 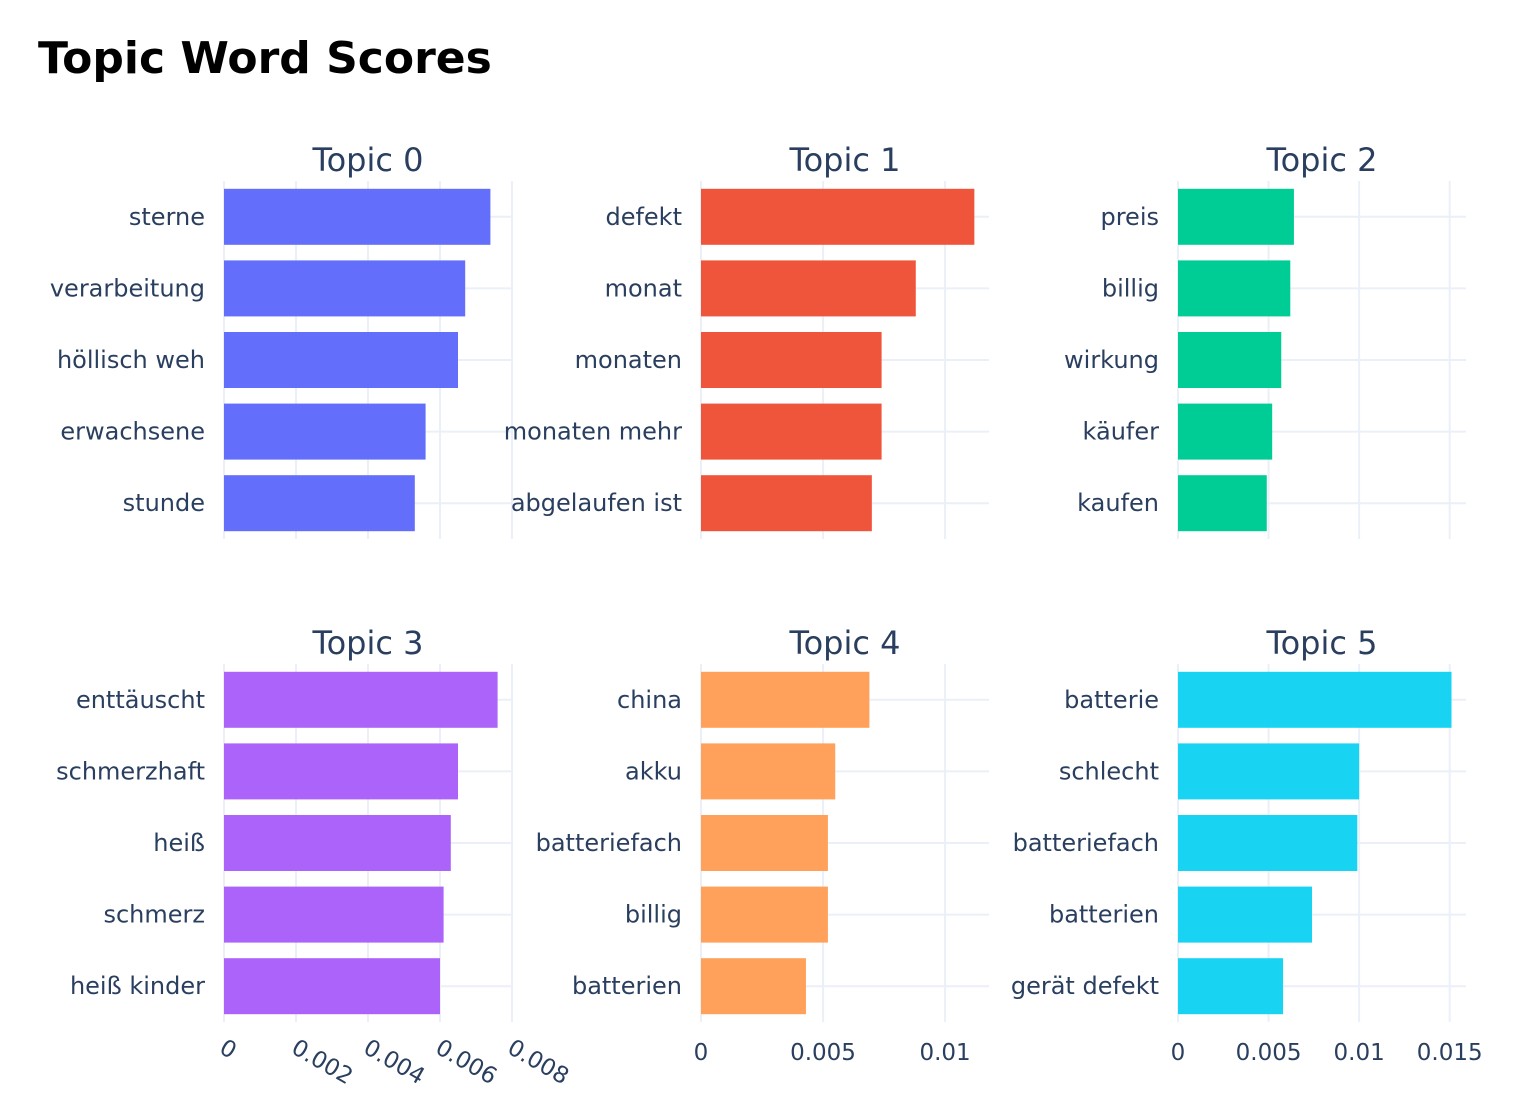 What do you see at coordinates (341, 771) in the screenshot?
I see `bar-schmerzhaft` at bounding box center [341, 771].